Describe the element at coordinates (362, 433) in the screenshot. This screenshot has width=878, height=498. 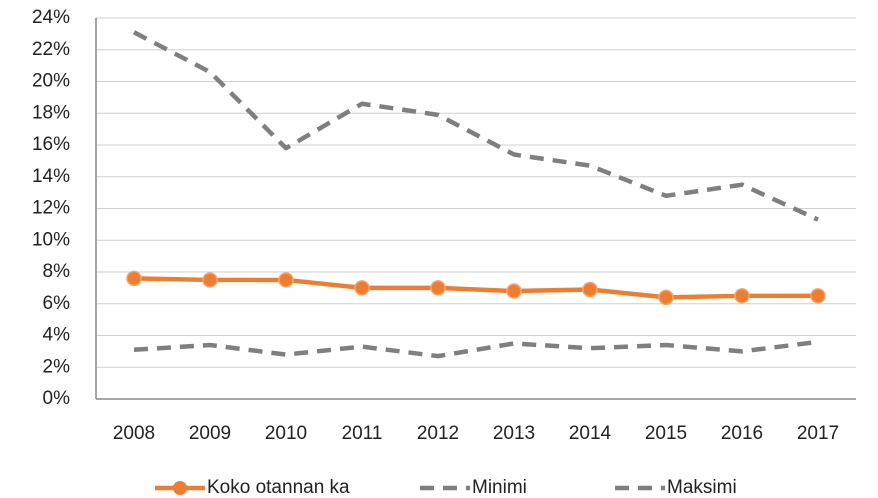
I see `x-tick-label: 2011` at that location.